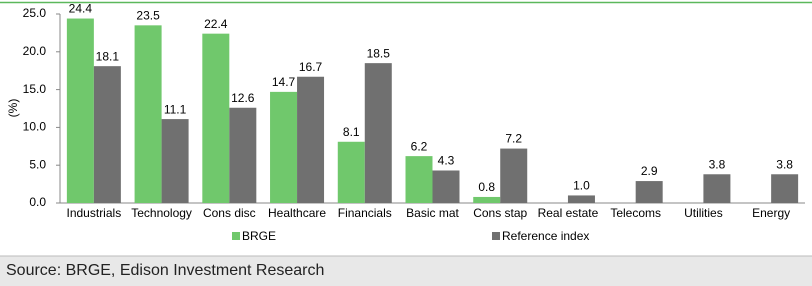 The width and height of the screenshot is (812, 286). Describe the element at coordinates (37, 202) in the screenshot. I see `y-tick-label: 0.0` at that location.